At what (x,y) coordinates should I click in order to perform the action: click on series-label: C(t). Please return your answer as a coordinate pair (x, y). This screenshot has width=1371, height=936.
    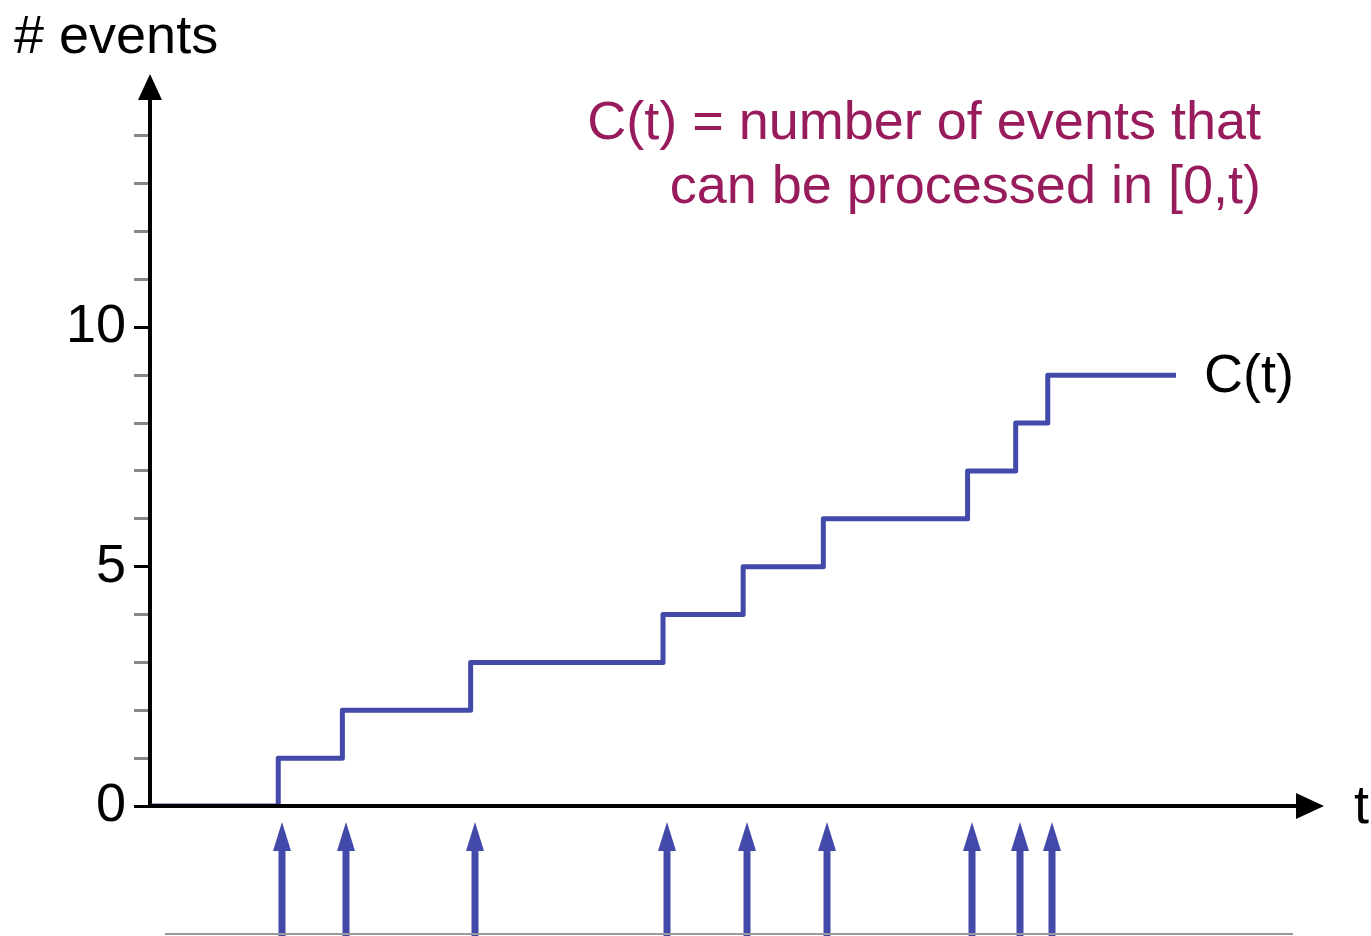
    Looking at the image, I should click on (1249, 374).